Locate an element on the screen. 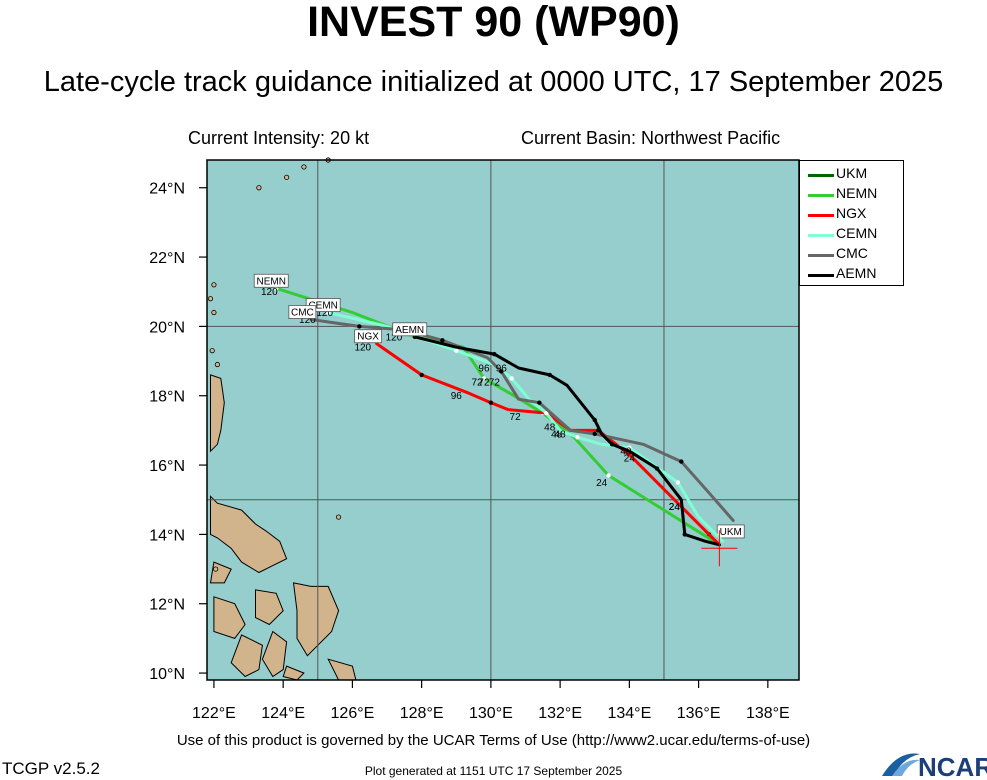  ncar-logo-text: NCAR is located at coordinates (952, 766).